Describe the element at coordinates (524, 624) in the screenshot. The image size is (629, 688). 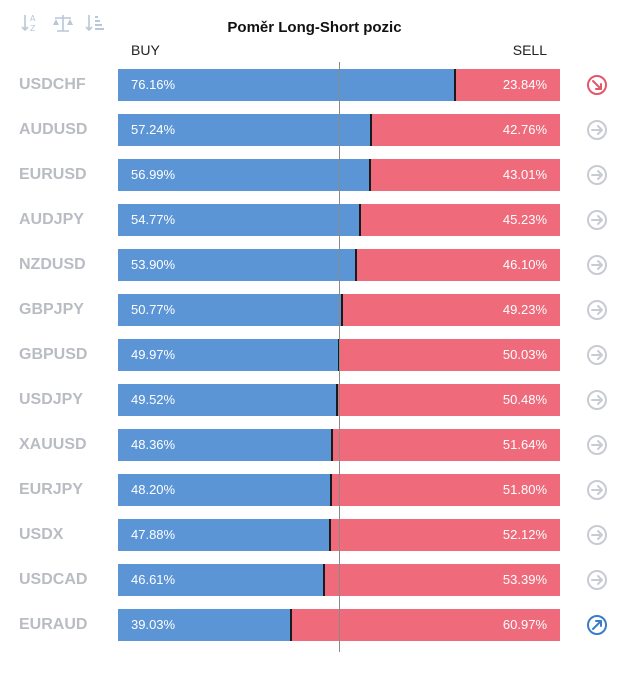
I see `sell-value-label: 60.97%` at that location.